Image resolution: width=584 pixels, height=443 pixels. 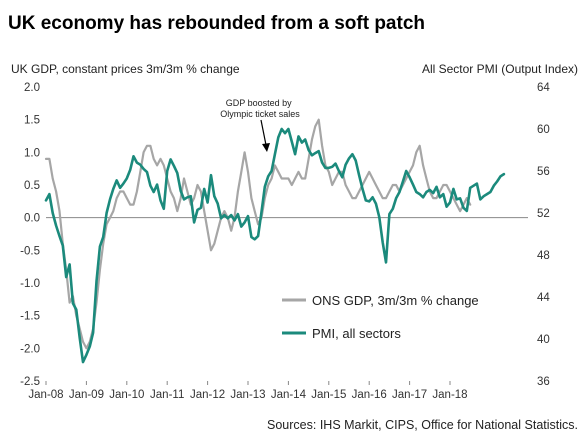 I want to click on x-tick-label-1: Jan-09, so click(x=86, y=395).